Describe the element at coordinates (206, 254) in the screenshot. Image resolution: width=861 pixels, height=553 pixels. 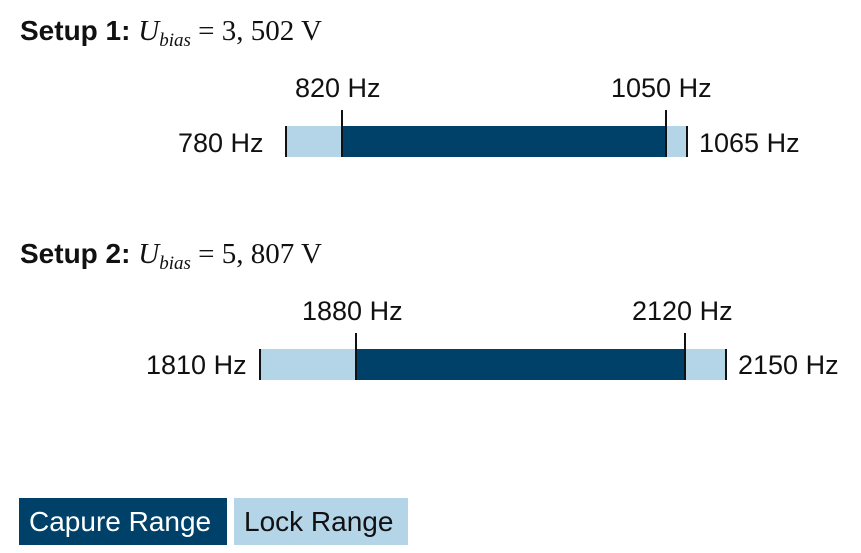
I see `setup-2-equals: =` at that location.